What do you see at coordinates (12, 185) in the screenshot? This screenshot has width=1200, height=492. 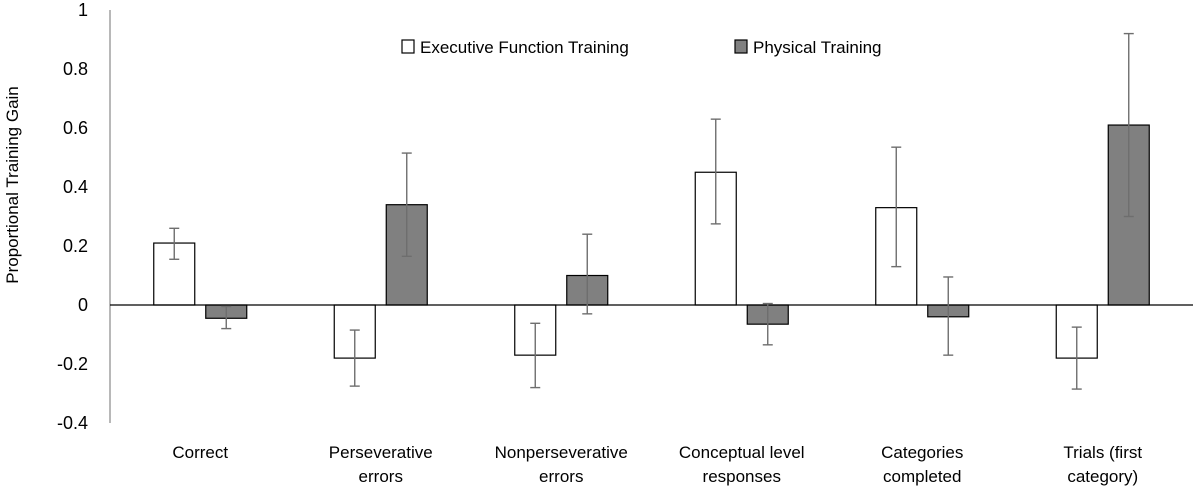 I see `y-axis-label: Proportional Training Gain` at bounding box center [12, 185].